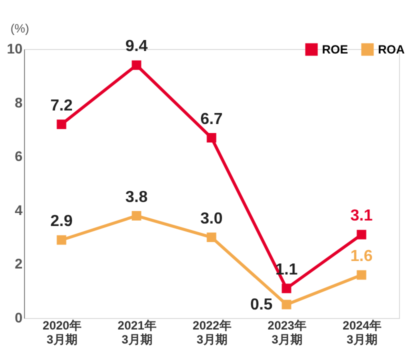 The width and height of the screenshot is (407, 349). Describe the element at coordinates (362, 332) in the screenshot. I see `x-tick-label: 2024年 3月期` at that location.